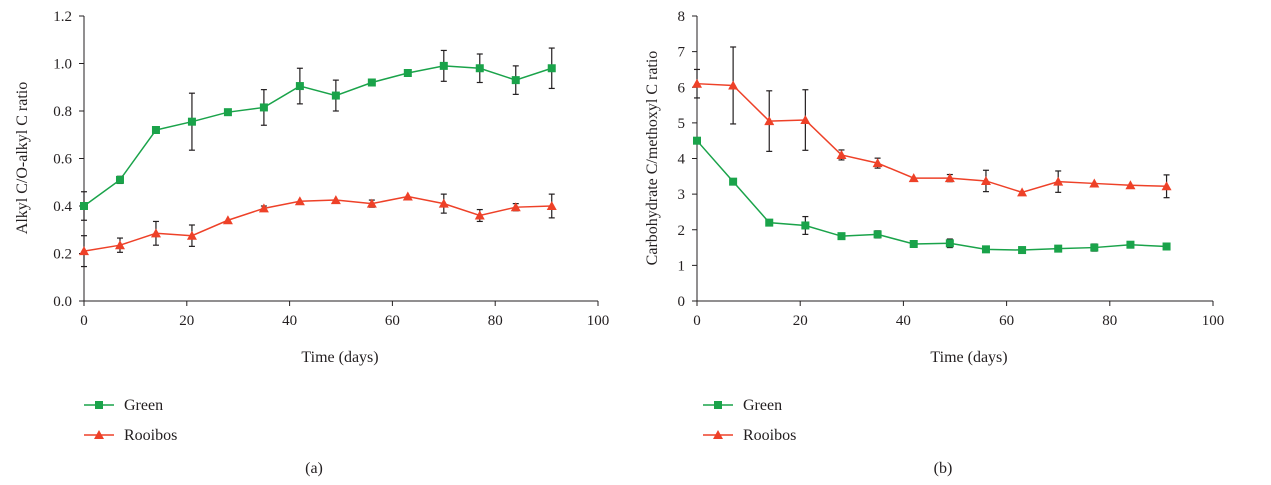 The image size is (1271, 485). Describe the element at coordinates (682, 160) in the screenshot. I see `y-tick-label: 4` at that location.